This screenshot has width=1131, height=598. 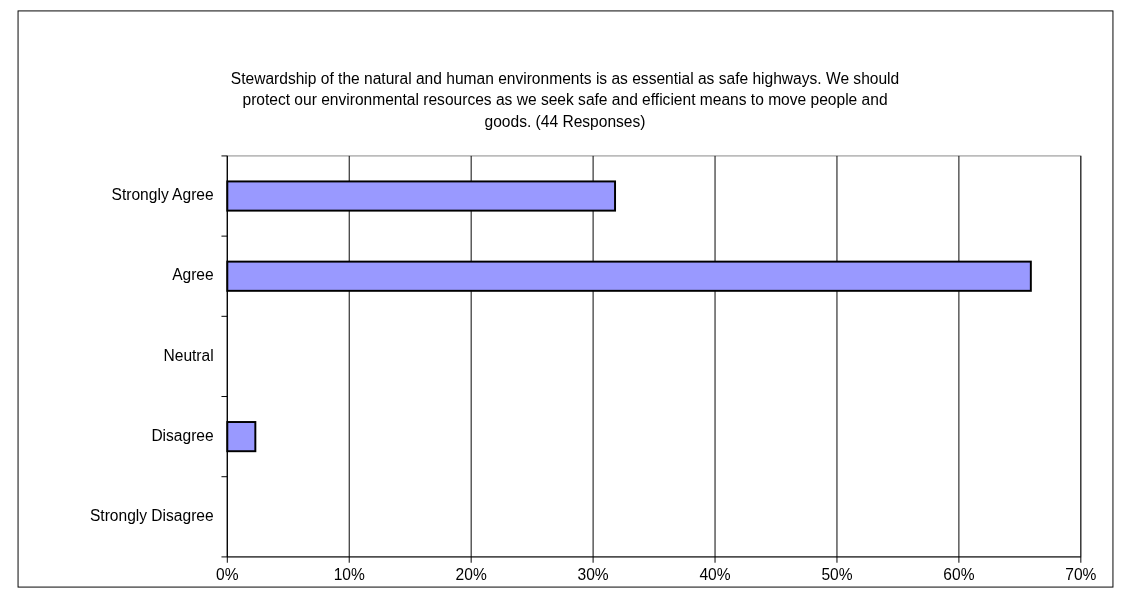 What do you see at coordinates (182, 435) in the screenshot?
I see `y-tick-label: Disagree` at bounding box center [182, 435].